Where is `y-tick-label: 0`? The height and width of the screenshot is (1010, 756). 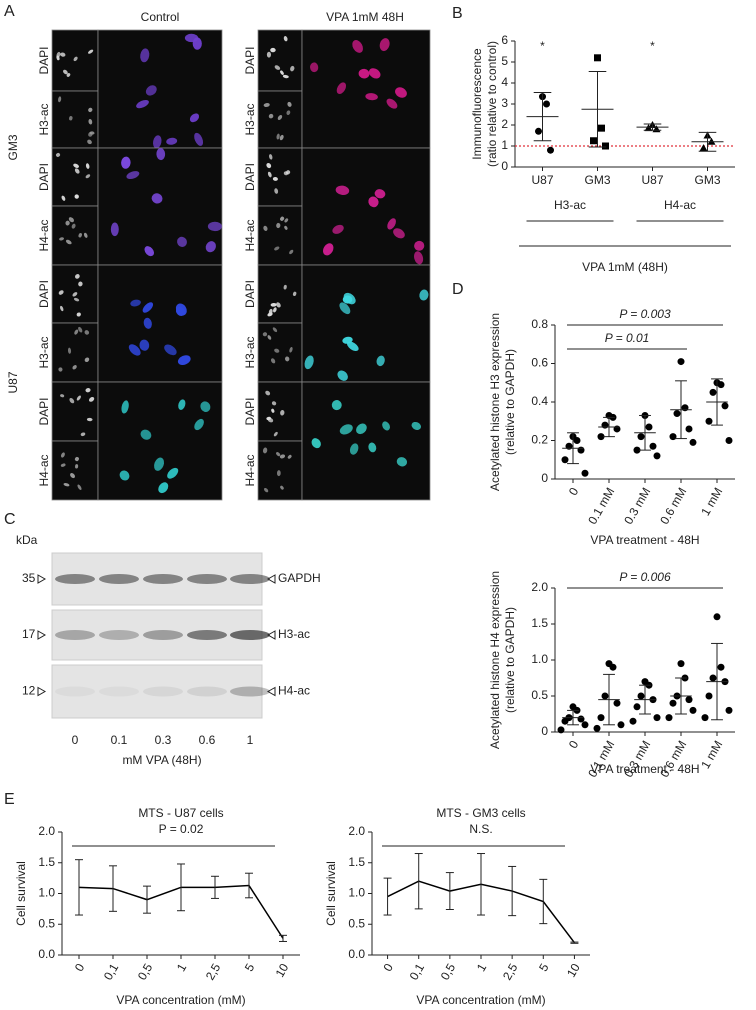
y-tick-label: 0 is located at coordinates (544, 478).